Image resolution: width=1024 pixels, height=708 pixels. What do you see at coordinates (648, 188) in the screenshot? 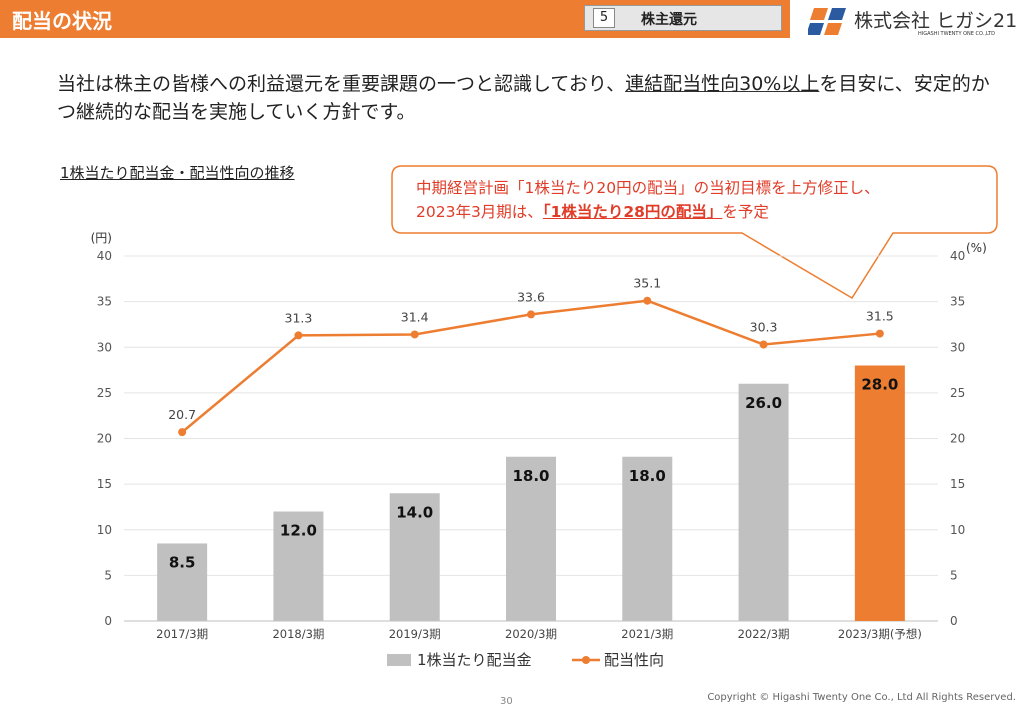
I see `callout-line1: 中期経営計画「1株当たり20円の配当」の当初目標を上方修正し、` at bounding box center [648, 188].